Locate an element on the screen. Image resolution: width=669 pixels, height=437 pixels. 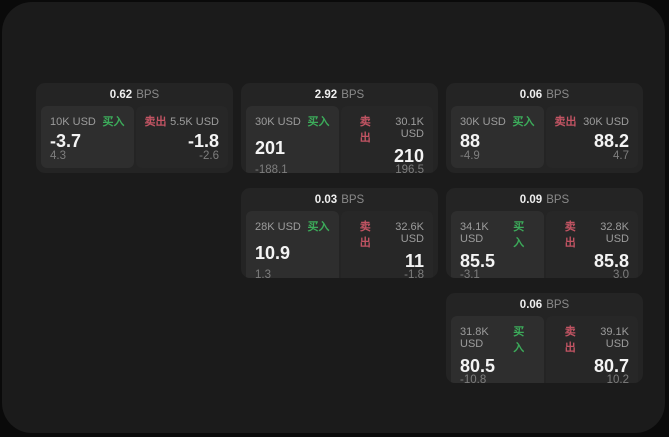
sell-change: 10.2 is located at coordinates (617, 378).